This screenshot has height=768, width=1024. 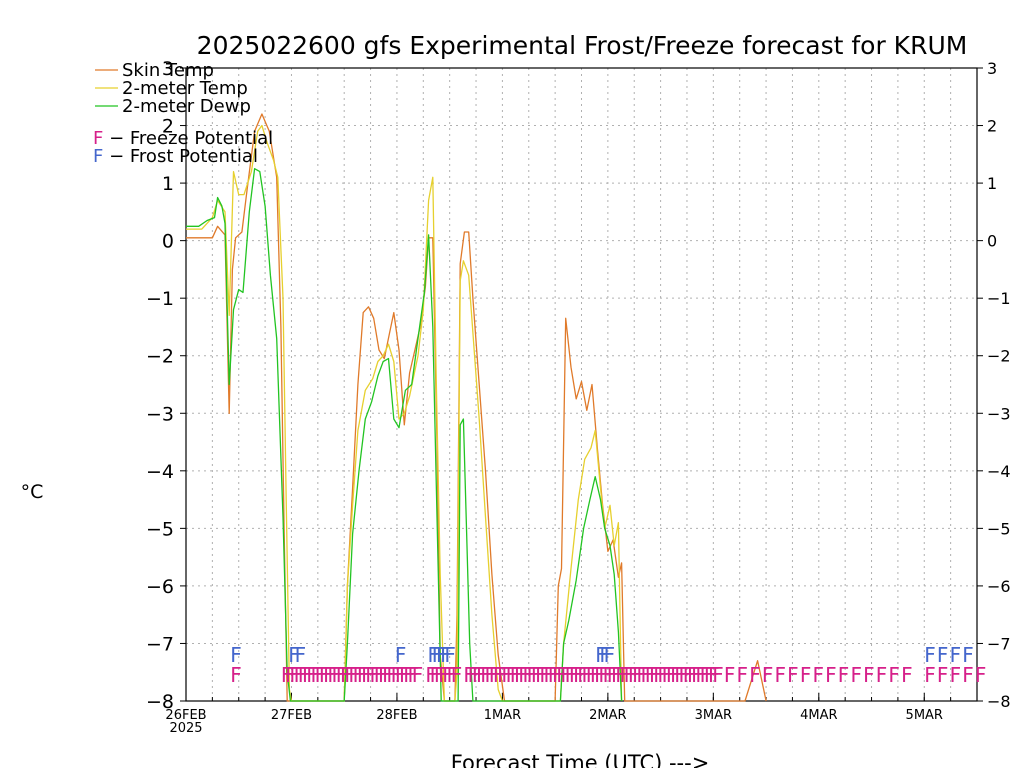 What do you see at coordinates (185, 88) in the screenshot?
I see `legend-label: 2-meter Temp` at bounding box center [185, 88].